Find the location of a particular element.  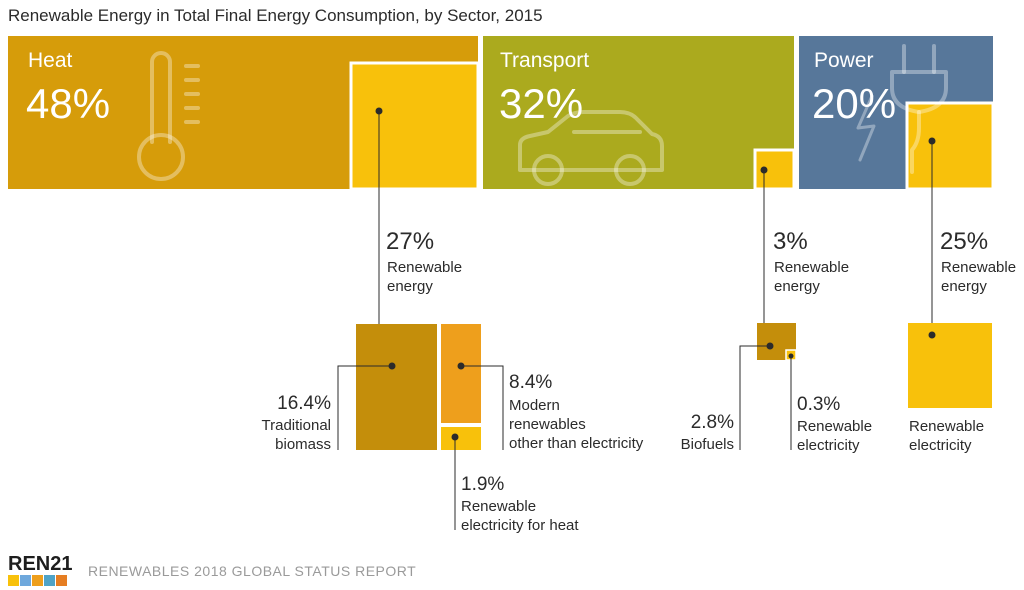

transport-renewable-text-line2: energy is located at coordinates (797, 286).